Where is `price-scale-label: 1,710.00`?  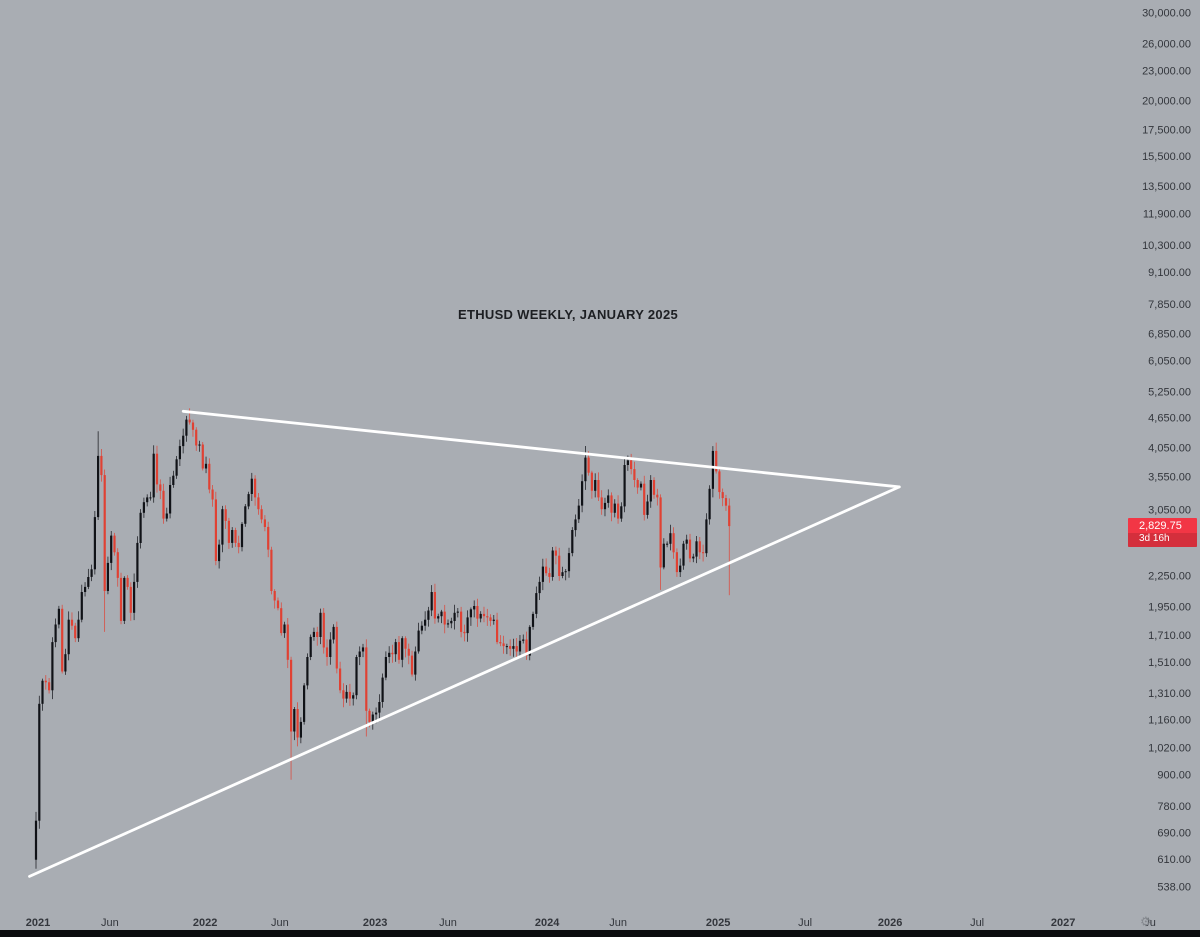 price-scale-label: 1,710.00 is located at coordinates (1169, 636).